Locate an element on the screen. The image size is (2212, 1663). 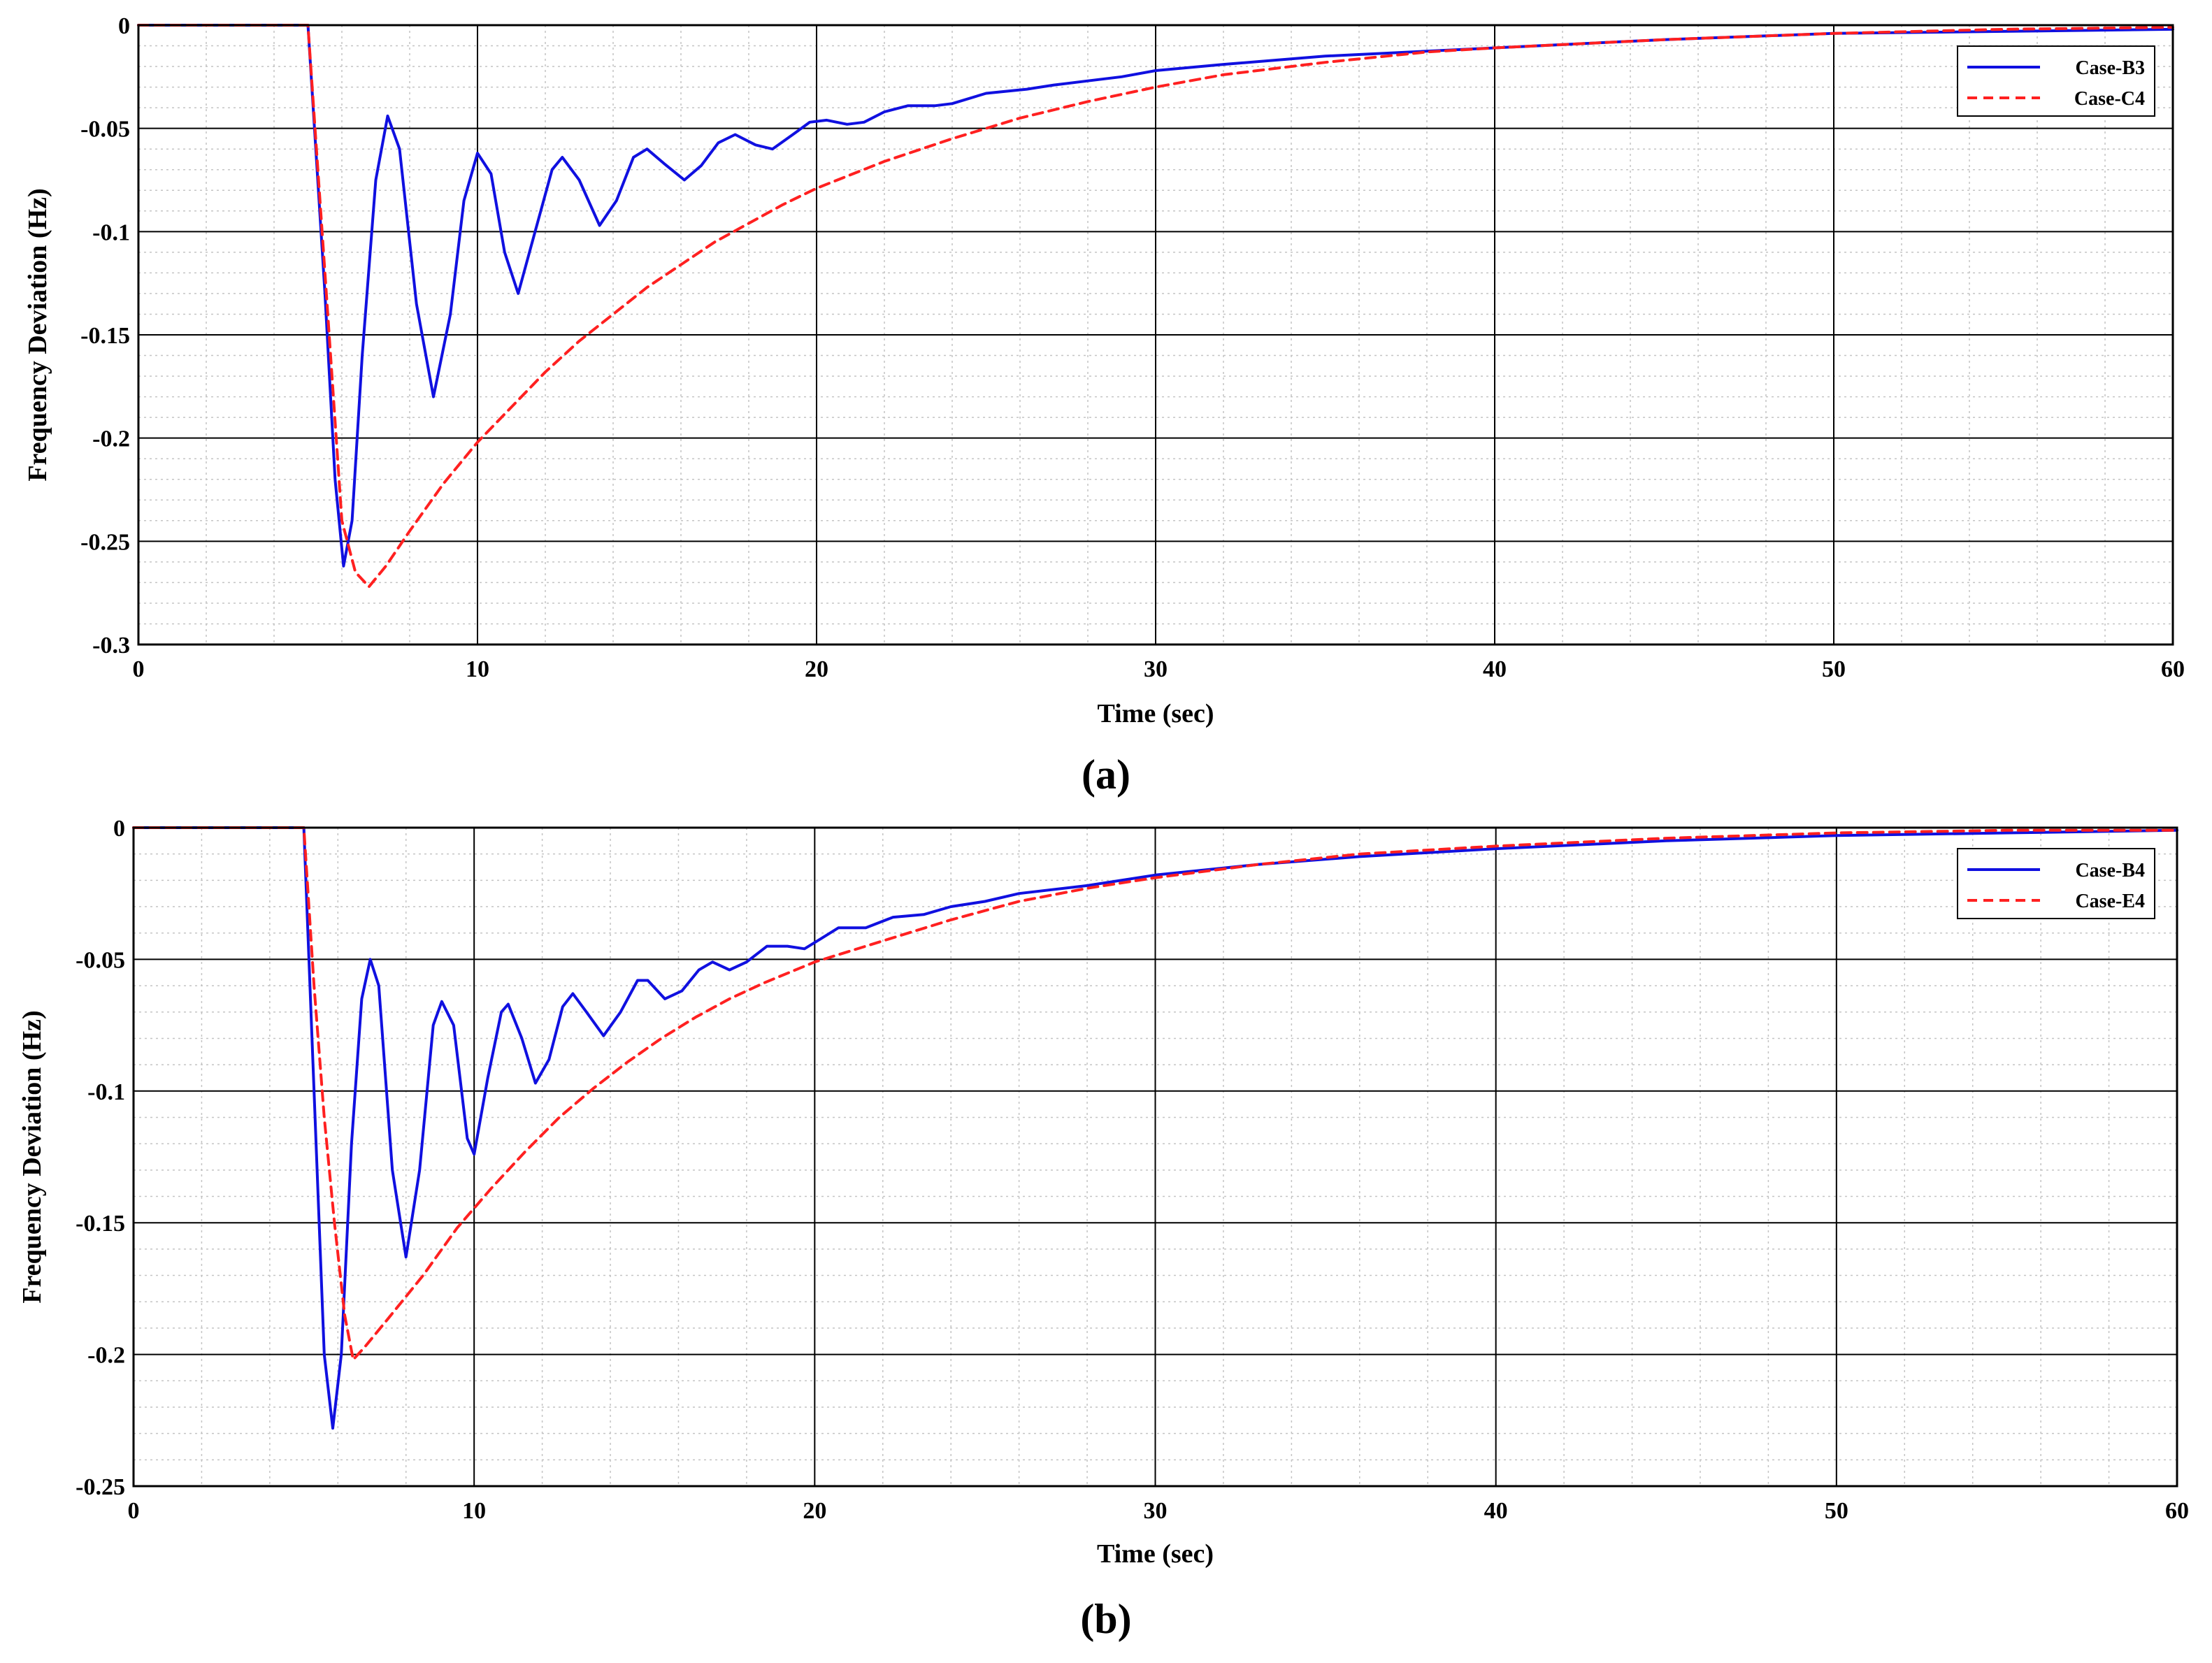
x-tick-labels-b: 0 10 20 30 40 50 60 is located at coordinates (1159, 1511).